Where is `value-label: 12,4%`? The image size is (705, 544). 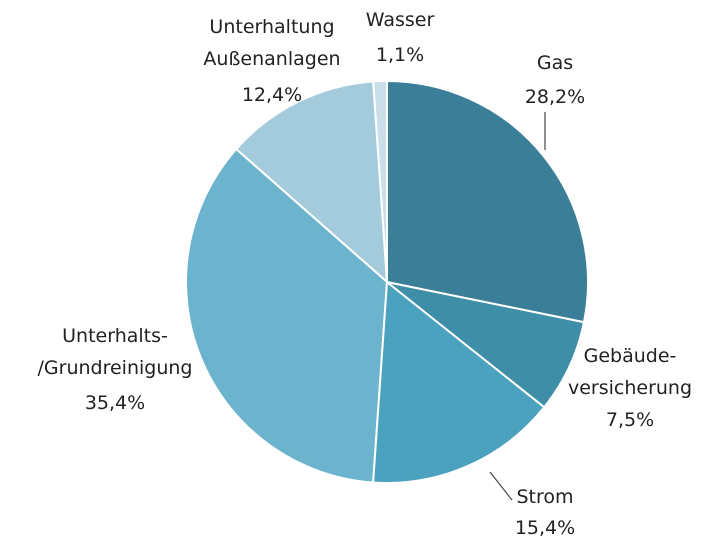 value-label: 12,4% is located at coordinates (272, 95).